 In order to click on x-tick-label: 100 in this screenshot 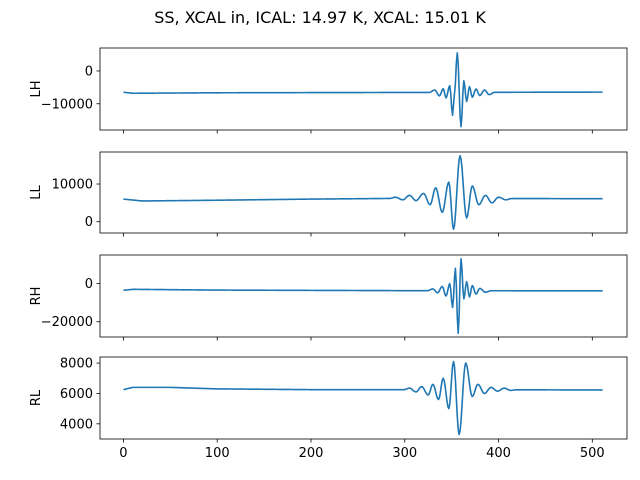, I will do `click(217, 453)`.